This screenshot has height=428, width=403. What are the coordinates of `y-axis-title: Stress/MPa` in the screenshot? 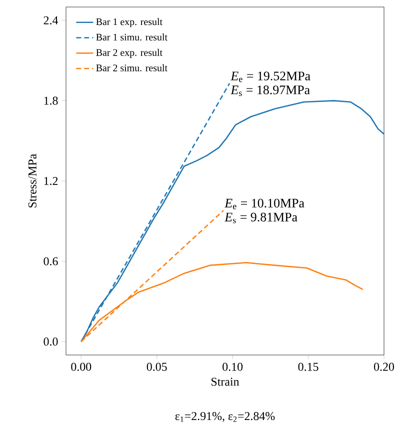 It's located at (32, 181).